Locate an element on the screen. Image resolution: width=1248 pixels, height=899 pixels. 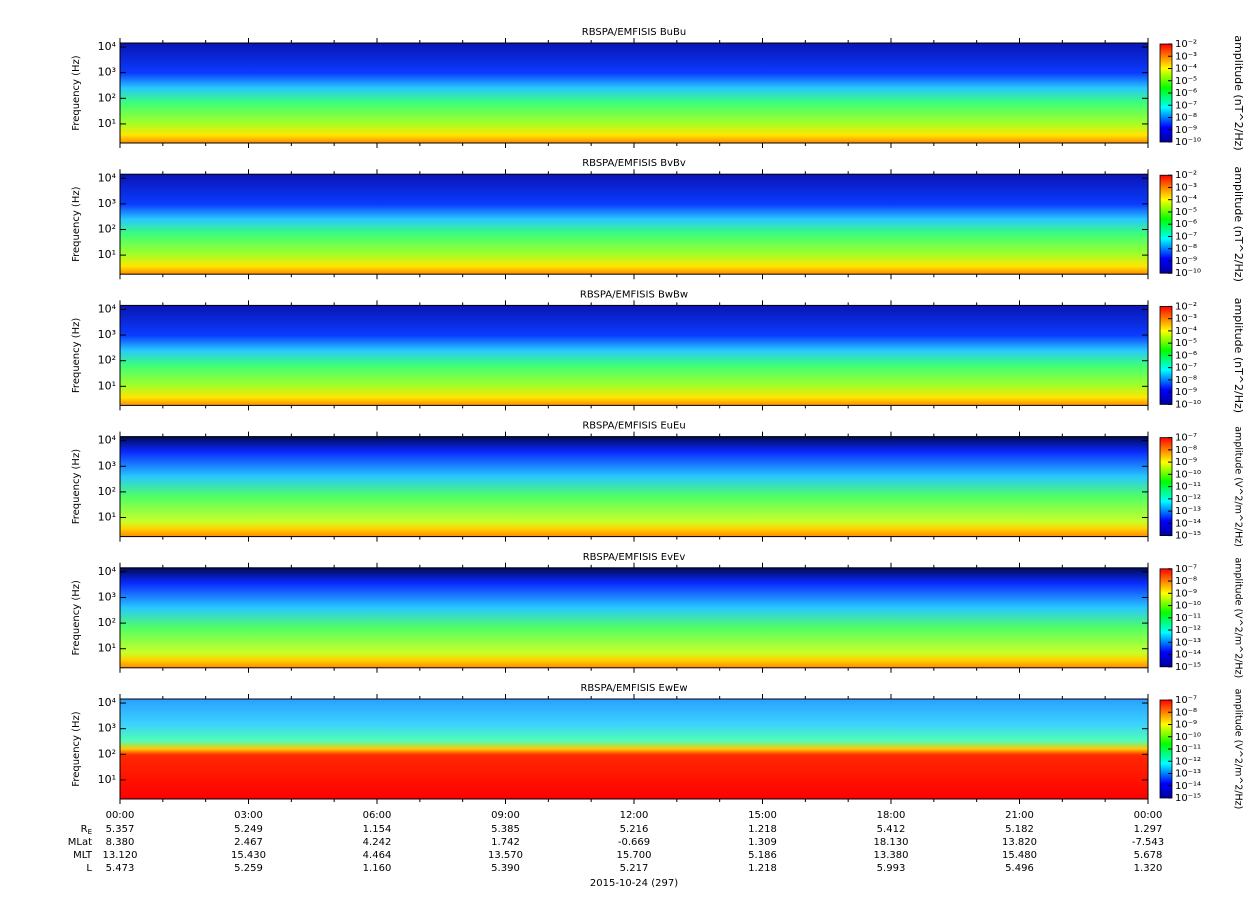
ephemeris-value: 1.297 is located at coordinates (1148, 829).